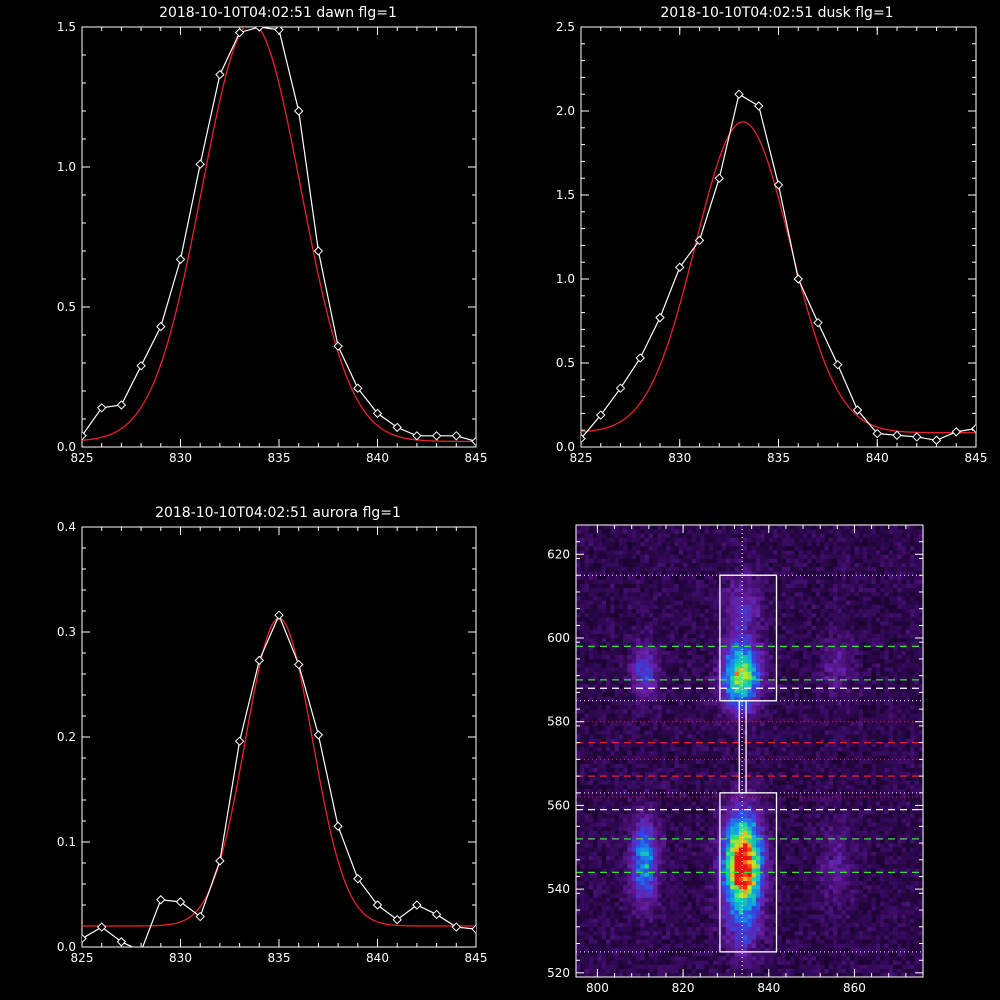 This screenshot has width=1000, height=1000. I want to click on data-point-marker, so click(377, 905).